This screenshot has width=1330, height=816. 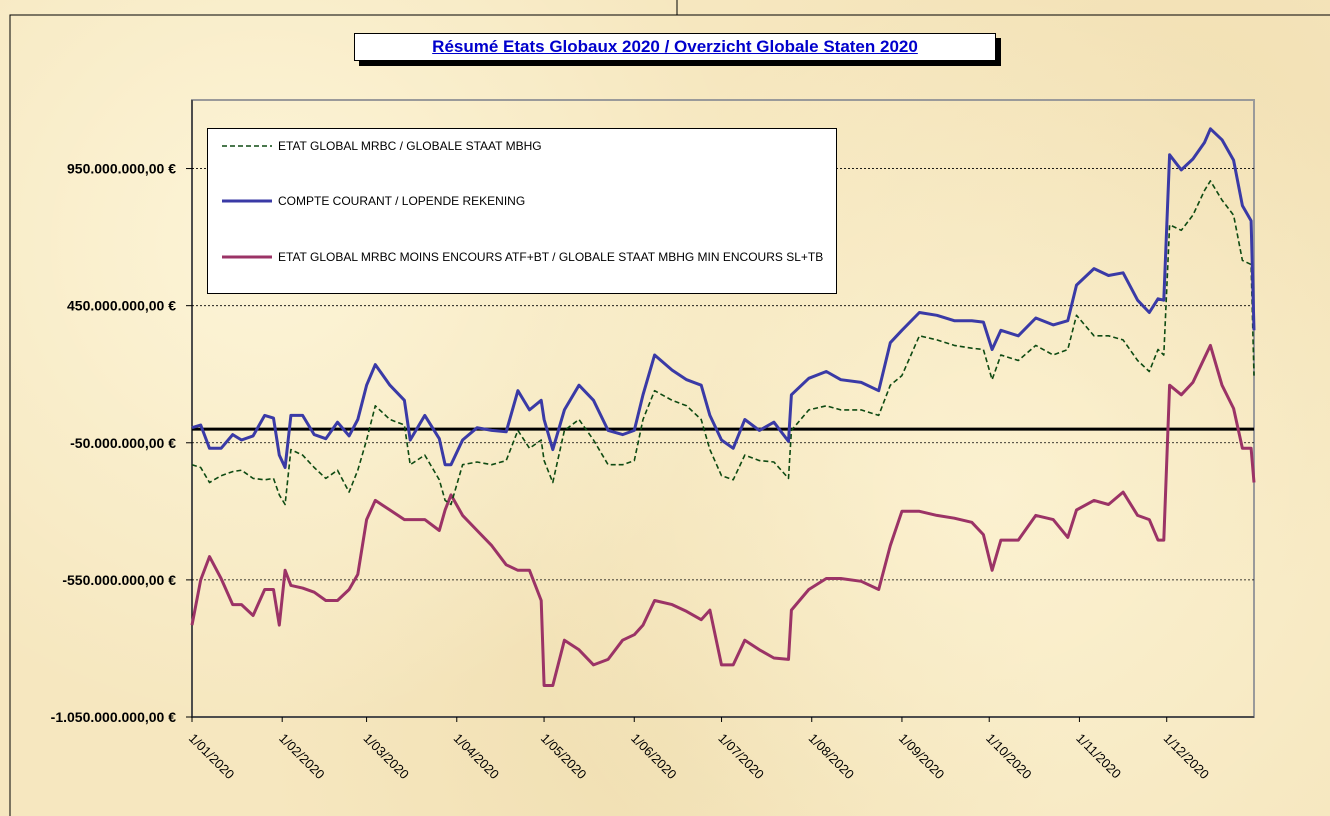 What do you see at coordinates (1009, 757) in the screenshot?
I see `x-tick-label: 1/10/2020` at bounding box center [1009, 757].